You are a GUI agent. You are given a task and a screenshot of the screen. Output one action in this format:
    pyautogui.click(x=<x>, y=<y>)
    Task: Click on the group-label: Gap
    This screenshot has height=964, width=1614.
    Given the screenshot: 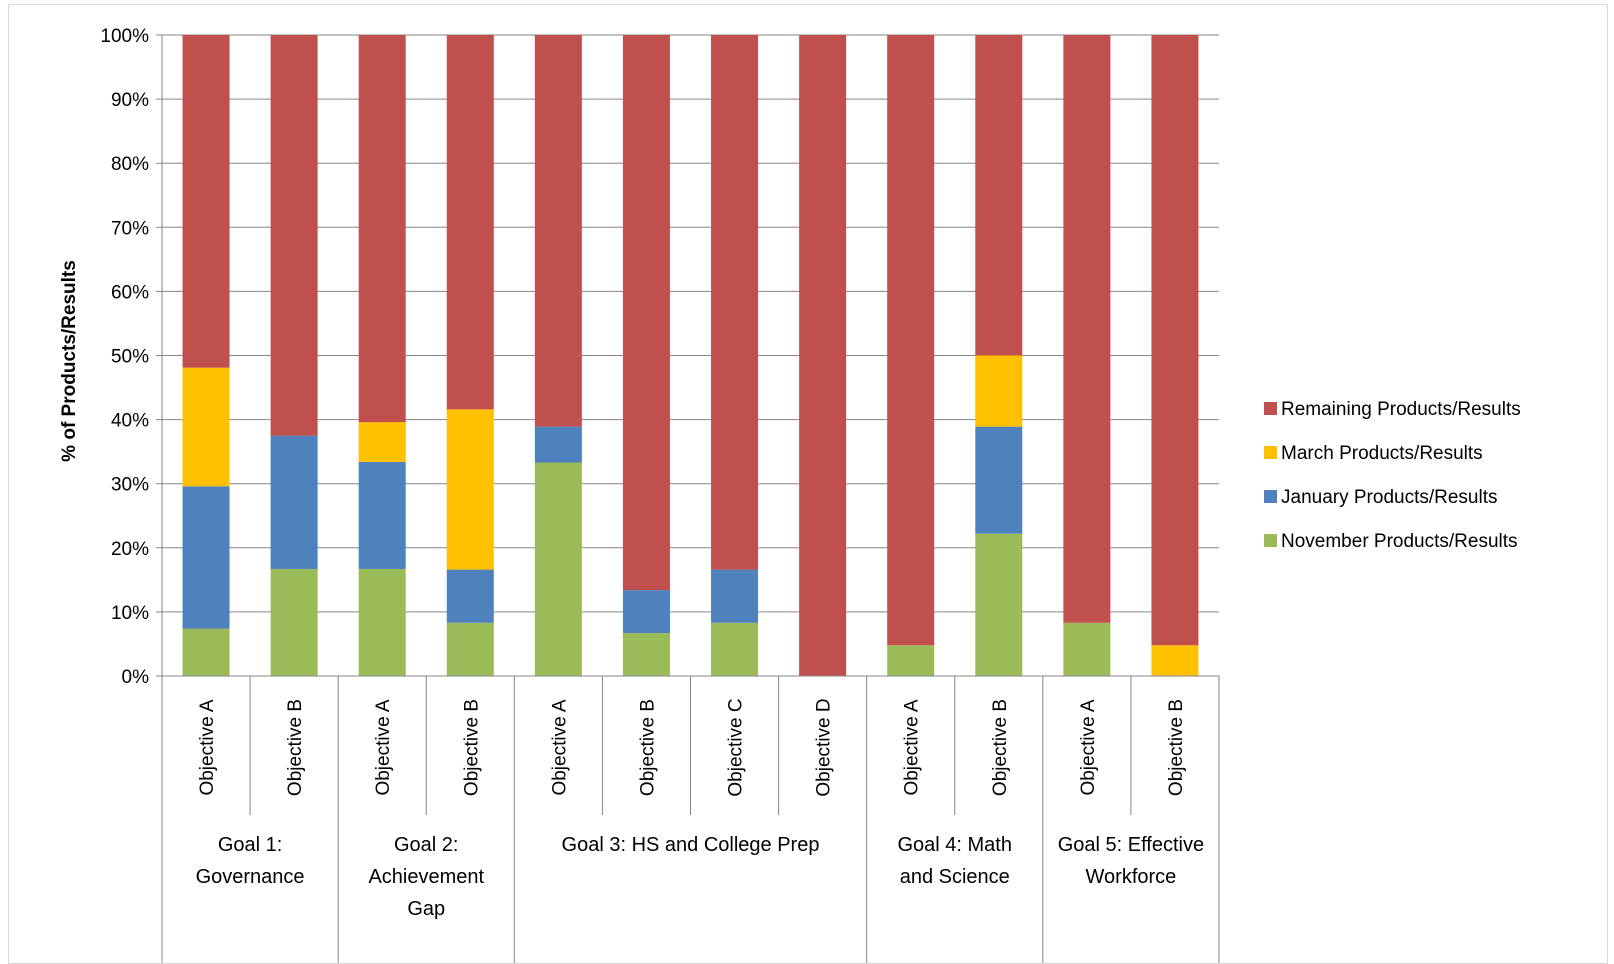 What is the action you would take?
    pyautogui.click(x=426, y=909)
    